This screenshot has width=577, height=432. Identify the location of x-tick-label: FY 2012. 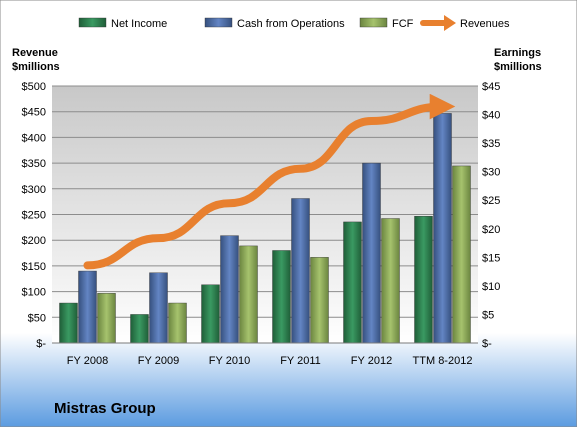
(371, 361).